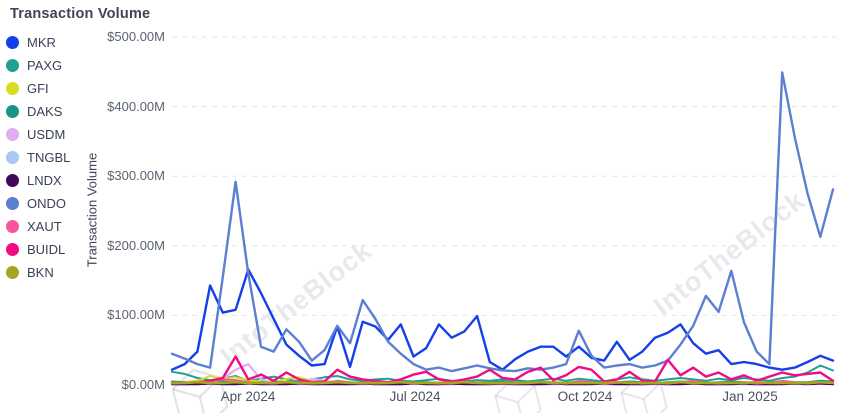  I want to click on x-axis-tick-label: Oct 2024, so click(585, 396).